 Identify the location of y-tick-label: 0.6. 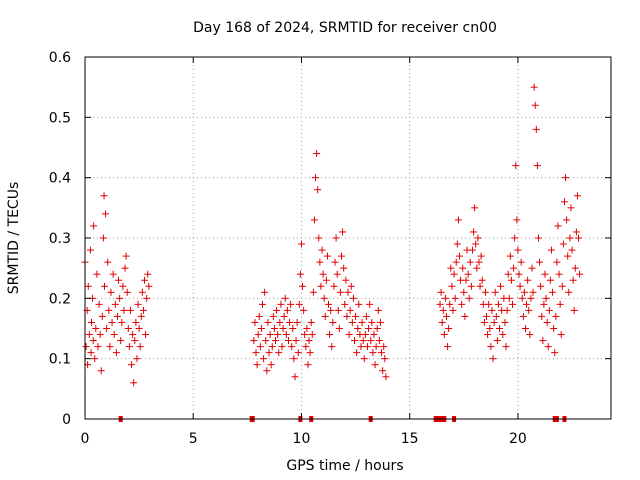
(60, 58).